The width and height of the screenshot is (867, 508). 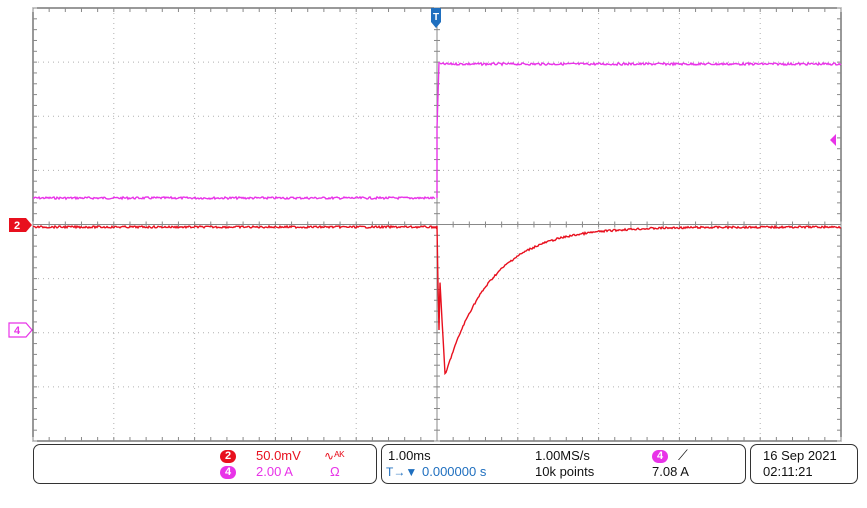 What do you see at coordinates (205, 464) in the screenshot?
I see `channel-scale-panel: 2 50.0mV ∿ᴬᴷ 4 2.00 A Ω` at bounding box center [205, 464].